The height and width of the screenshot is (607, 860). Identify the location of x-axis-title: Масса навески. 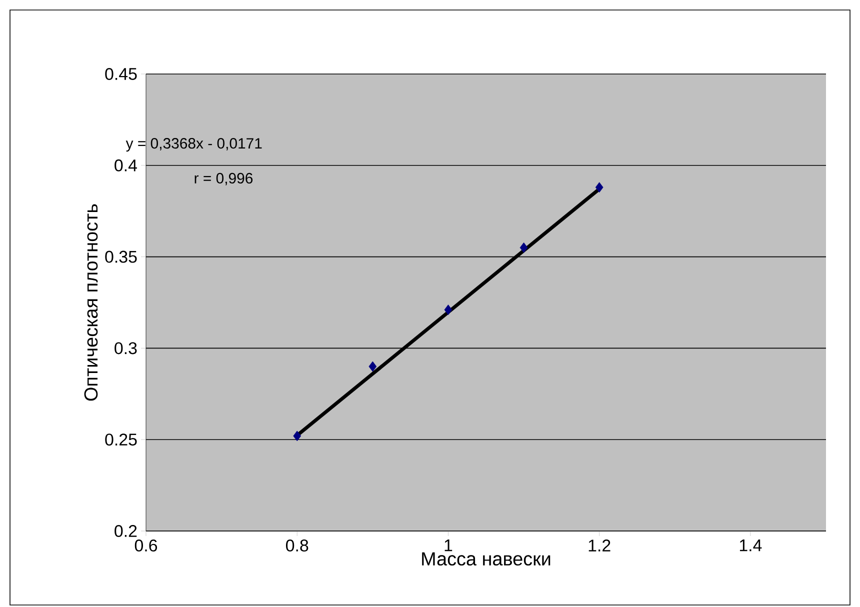
(486, 559).